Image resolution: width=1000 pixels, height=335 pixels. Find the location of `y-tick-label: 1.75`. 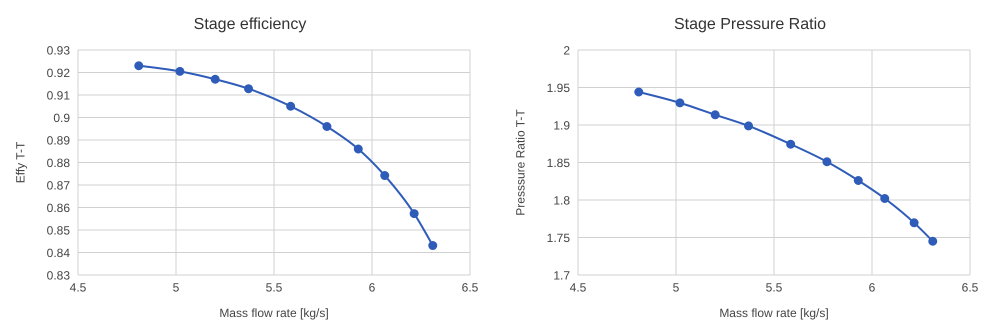

y-tick-label: 1.75 is located at coordinates (558, 237).